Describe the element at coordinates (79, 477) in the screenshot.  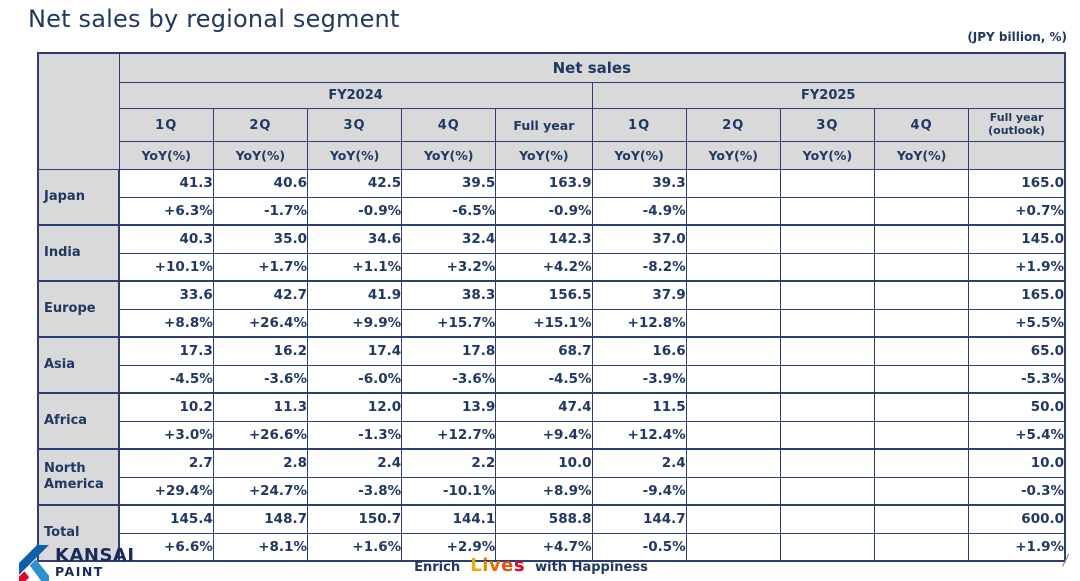
I see `region-label: North America` at that location.